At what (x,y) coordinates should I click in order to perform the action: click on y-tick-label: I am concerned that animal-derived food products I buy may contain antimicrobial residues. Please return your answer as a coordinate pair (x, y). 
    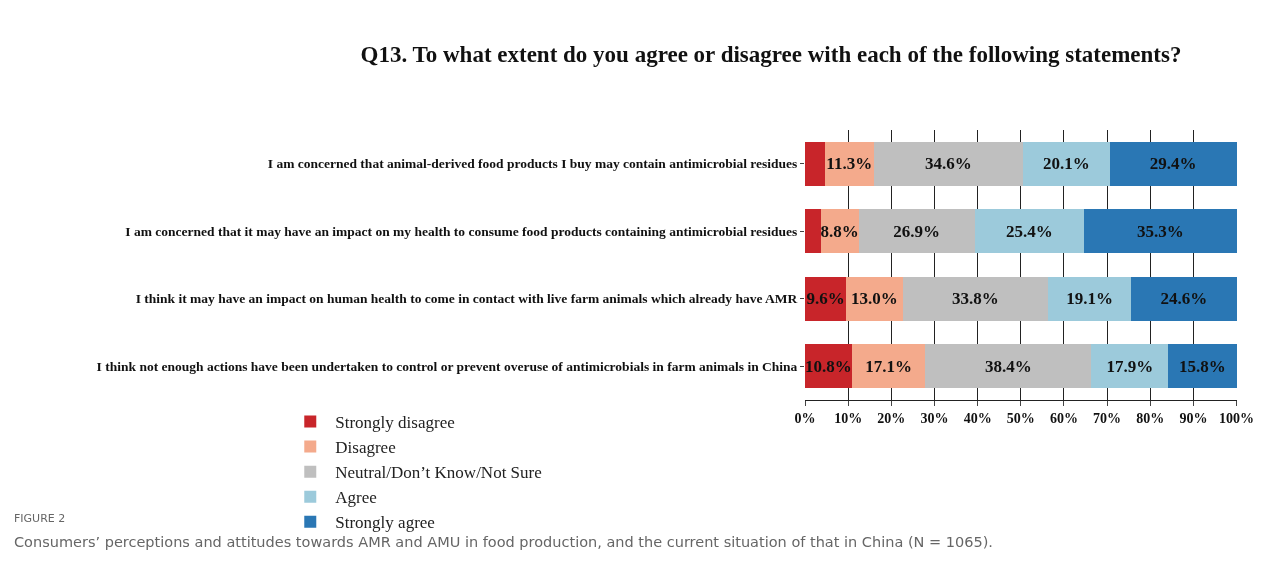
    Looking at the image, I should click on (532, 164).